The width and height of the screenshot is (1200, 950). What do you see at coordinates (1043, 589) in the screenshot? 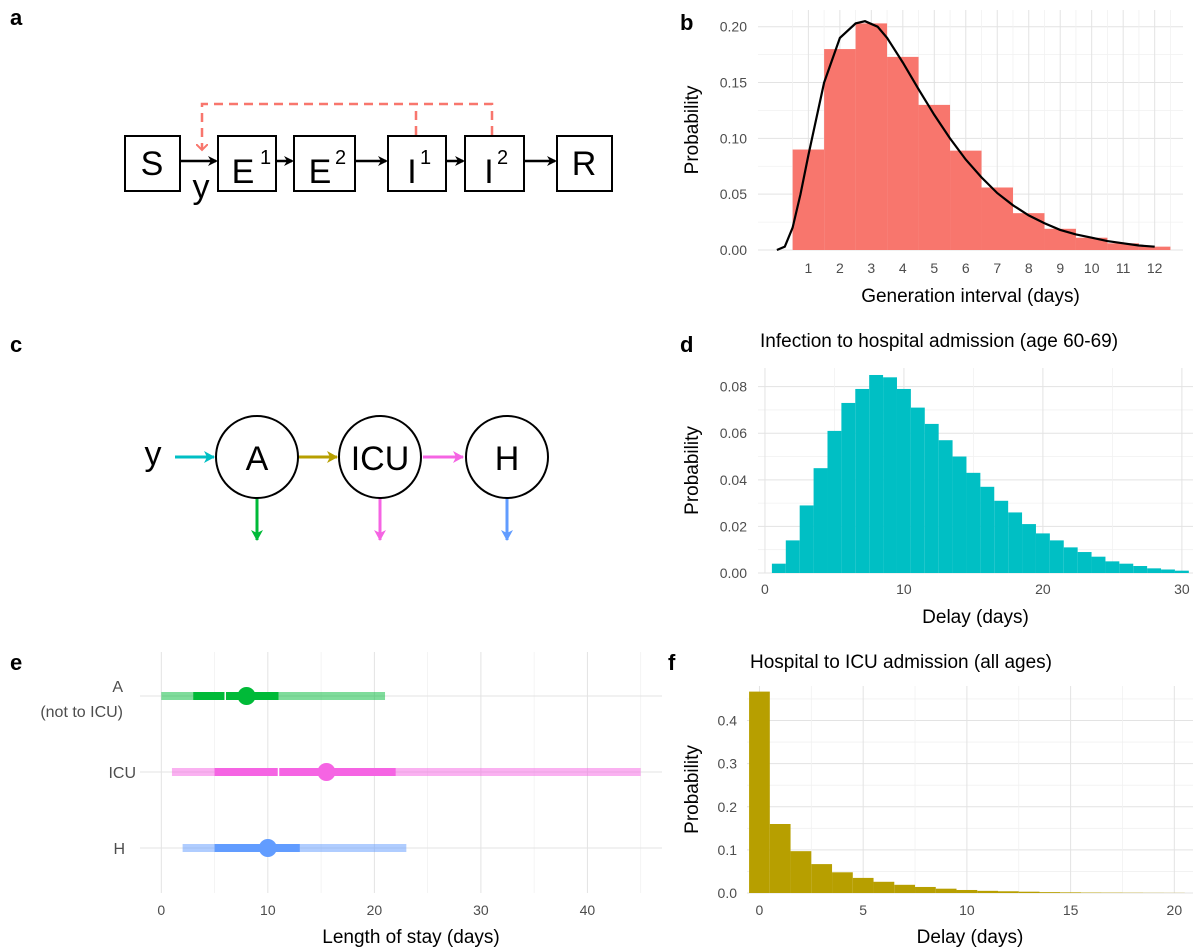
I see `infection-admission-x-tick-label: 20` at bounding box center [1043, 589].